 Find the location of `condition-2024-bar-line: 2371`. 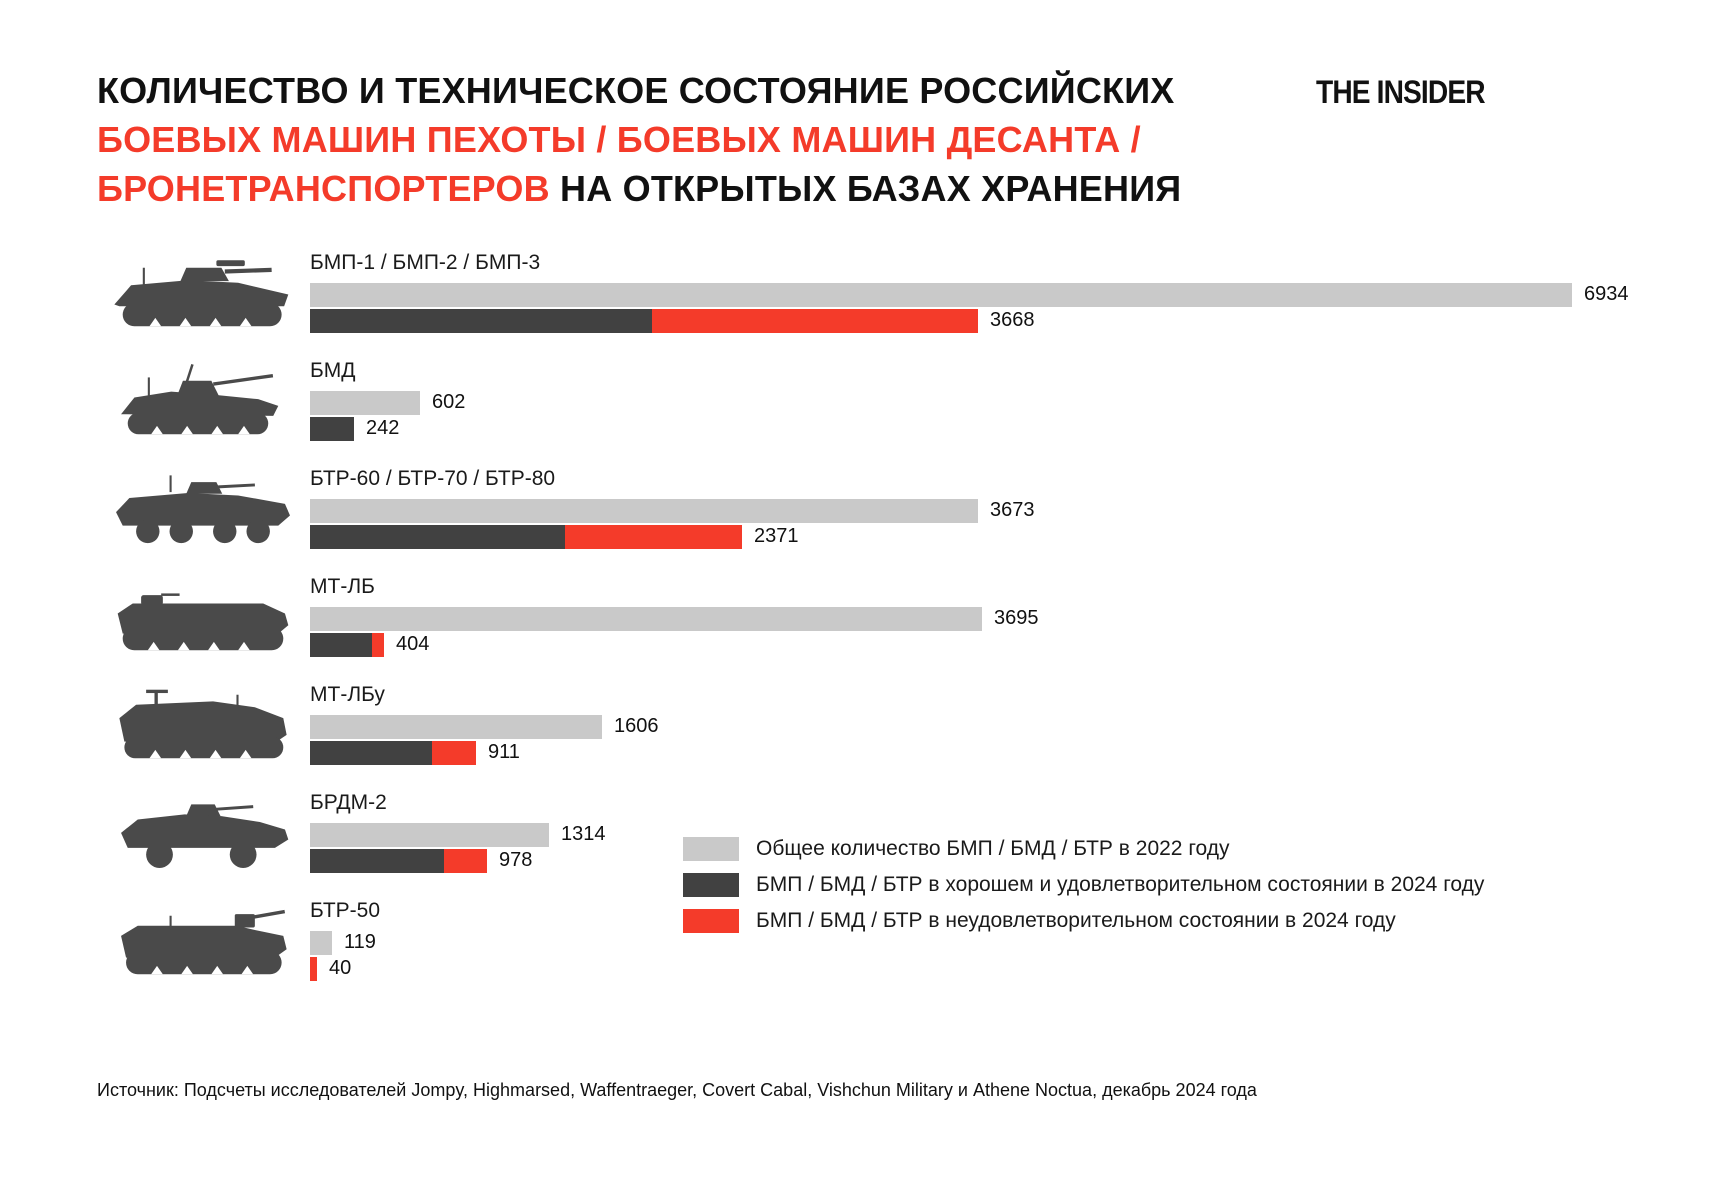

condition-2024-bar-line: 2371 is located at coordinates (982, 536).